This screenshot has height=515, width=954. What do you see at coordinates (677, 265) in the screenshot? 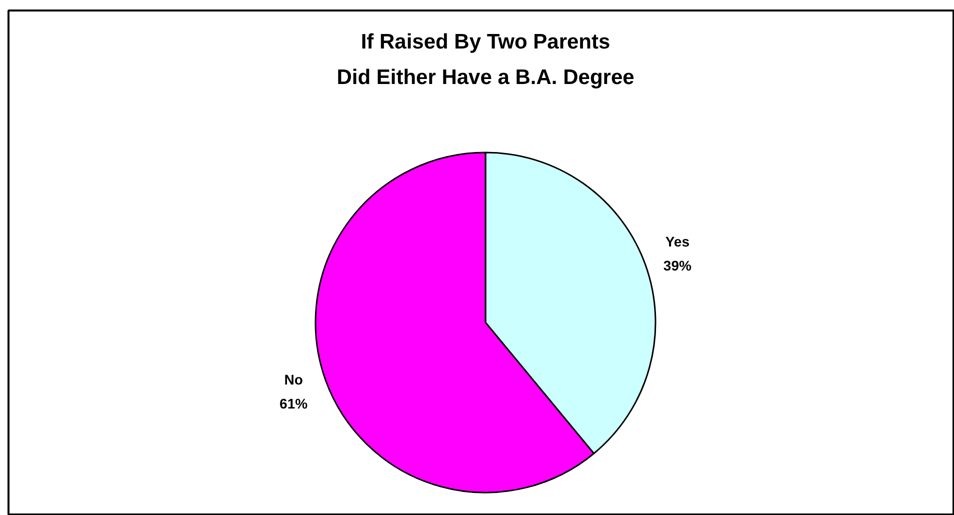
I see `data-label: 39%` at bounding box center [677, 265].